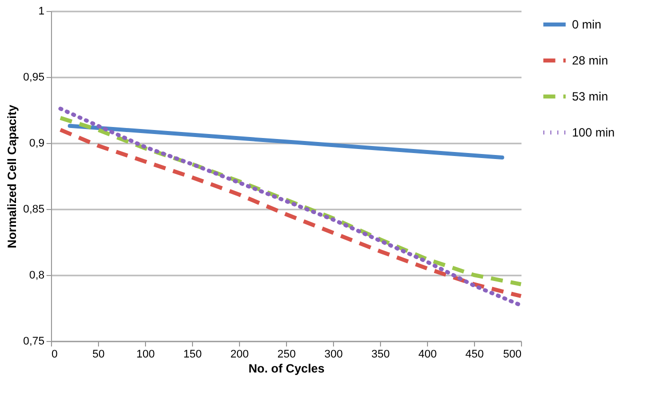 Image resolution: width=668 pixels, height=401 pixels. What do you see at coordinates (512, 354) in the screenshot?
I see `x-tick-label: 500` at bounding box center [512, 354].